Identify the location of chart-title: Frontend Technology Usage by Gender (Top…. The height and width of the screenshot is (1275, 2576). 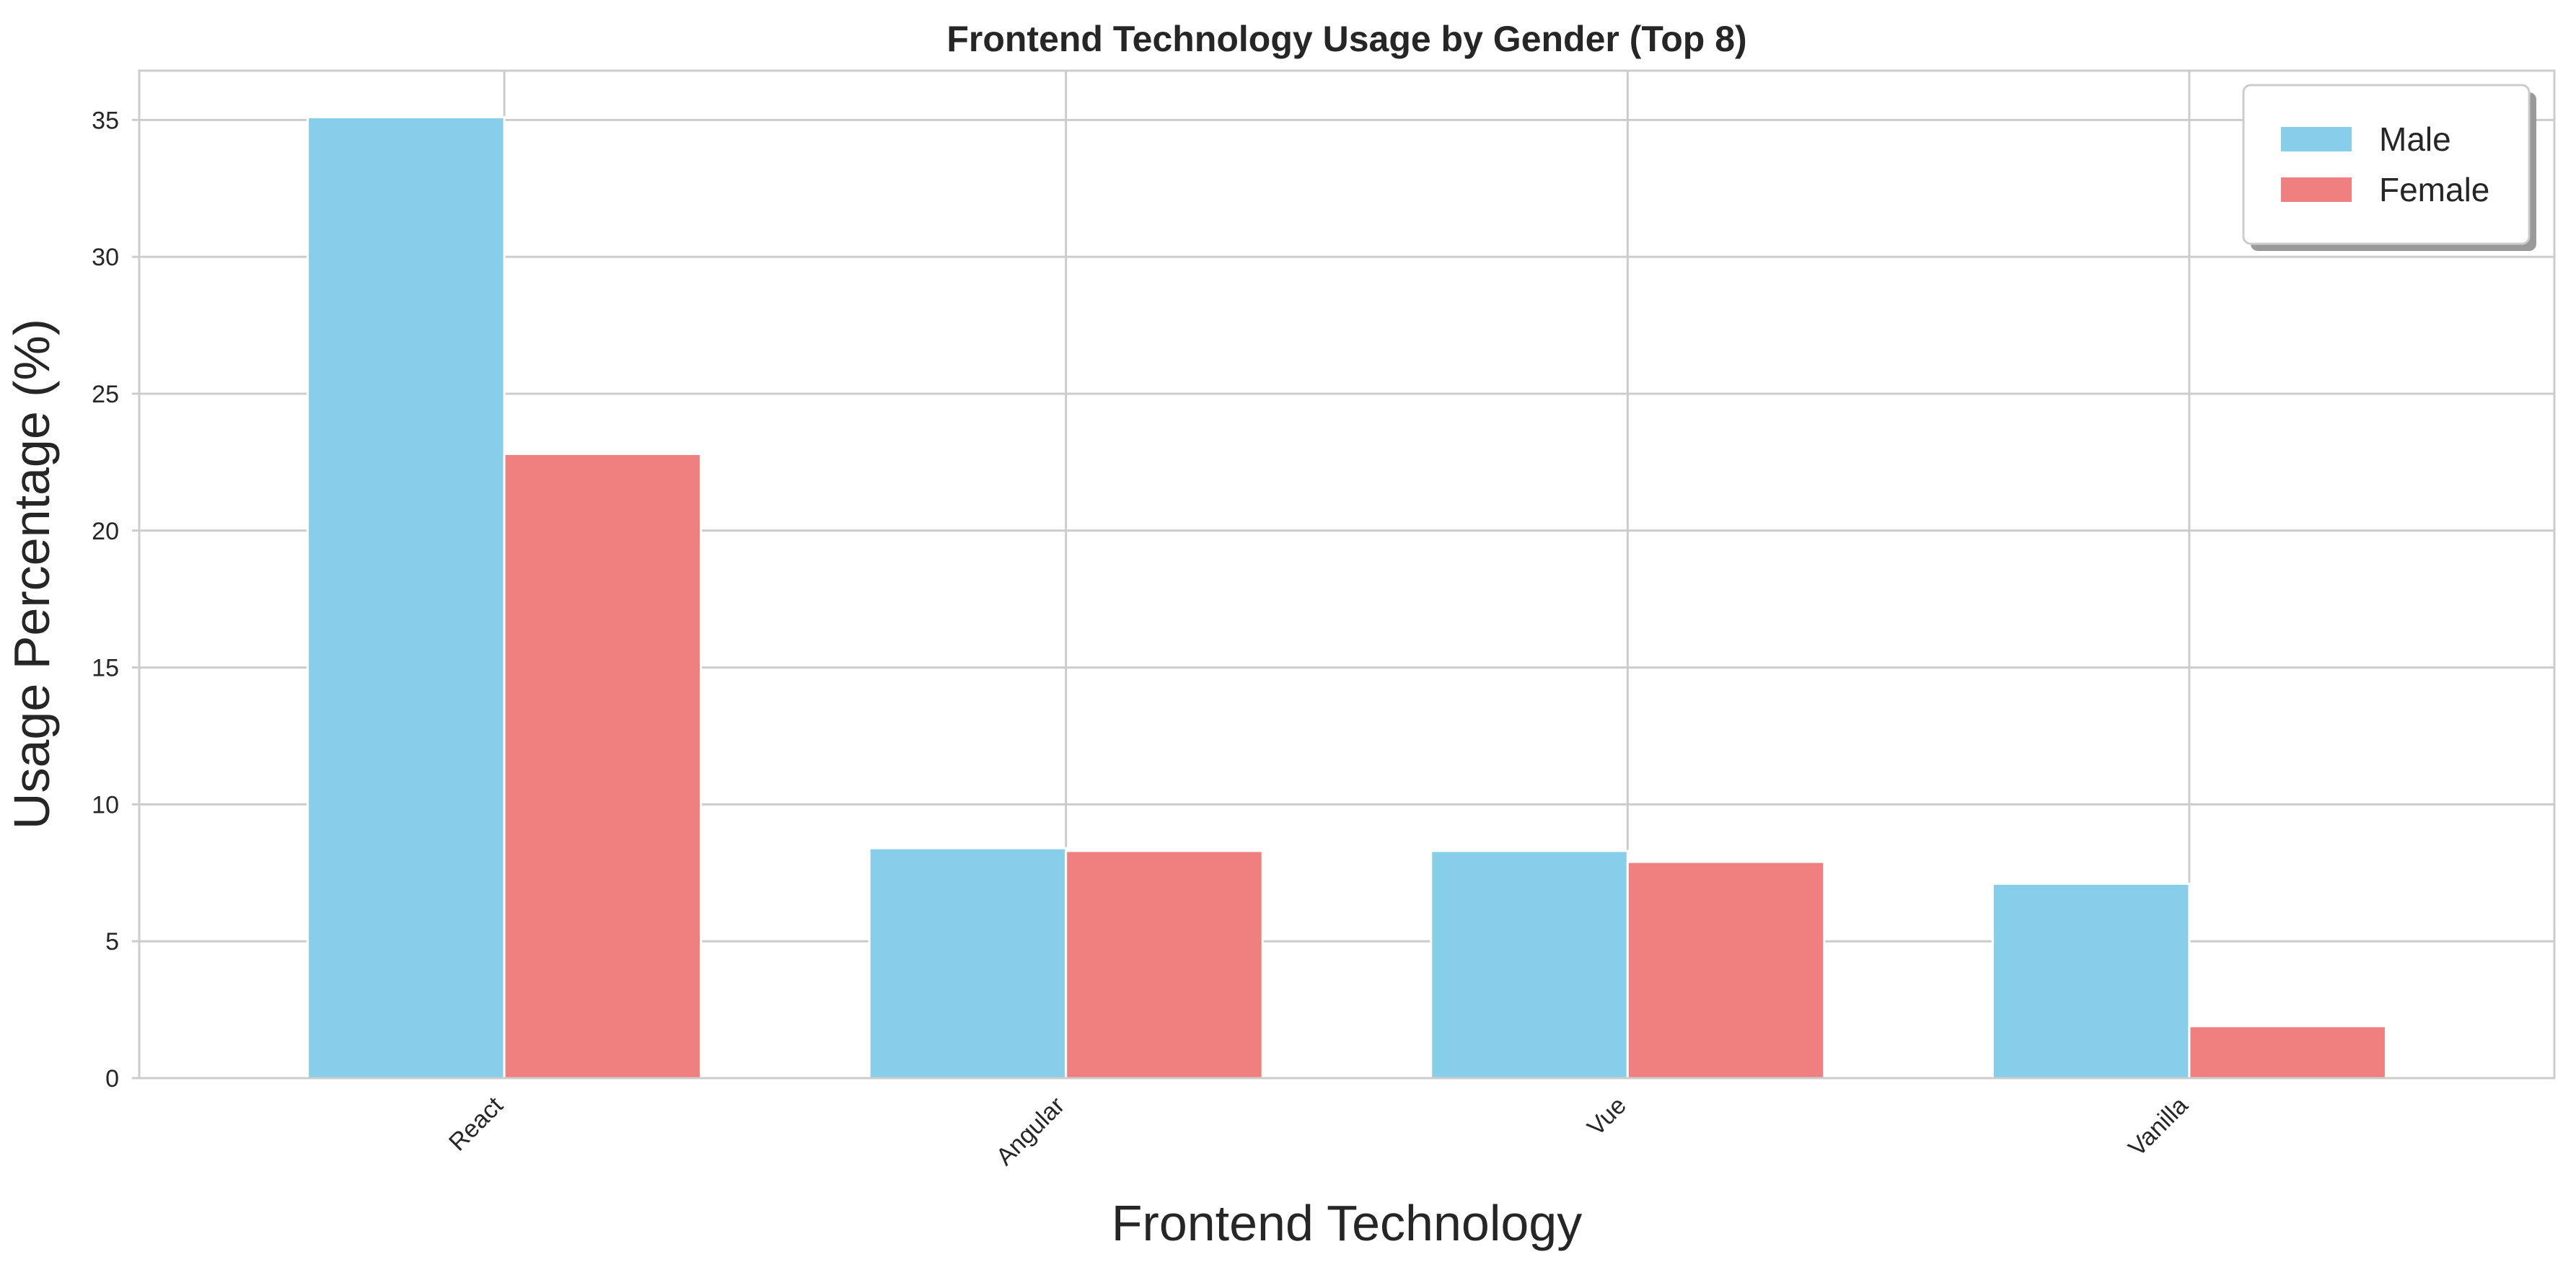
(1346, 39).